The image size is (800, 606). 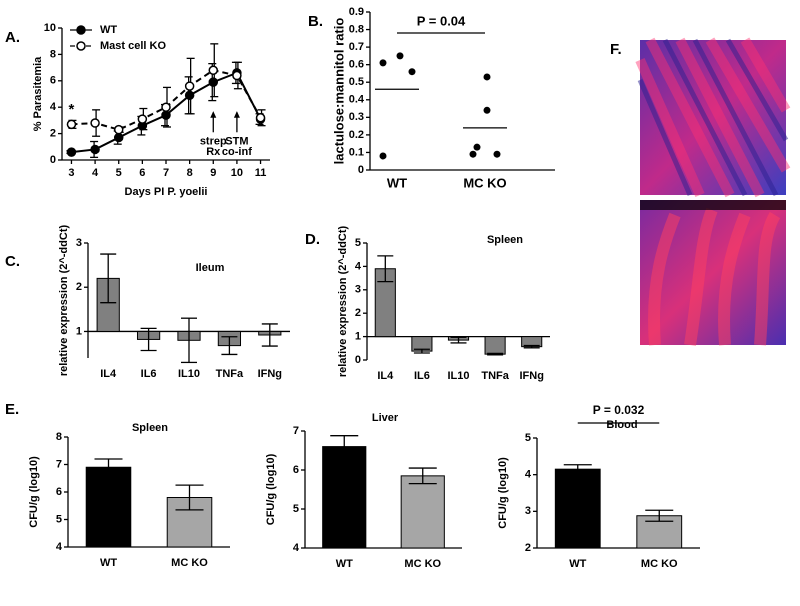 What do you see at coordinates (356, 47) in the screenshot?
I see `y-tick-label: 0.7` at bounding box center [356, 47].